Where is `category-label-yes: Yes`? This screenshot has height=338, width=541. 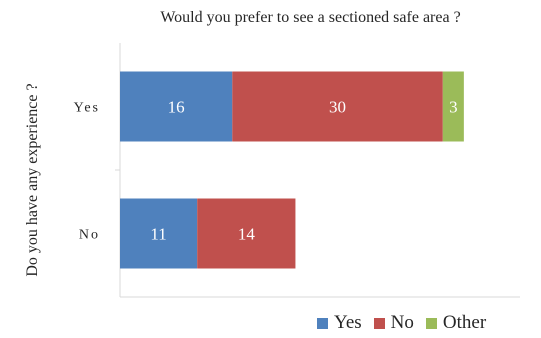 category-label-yes: Yes is located at coordinates (87, 108).